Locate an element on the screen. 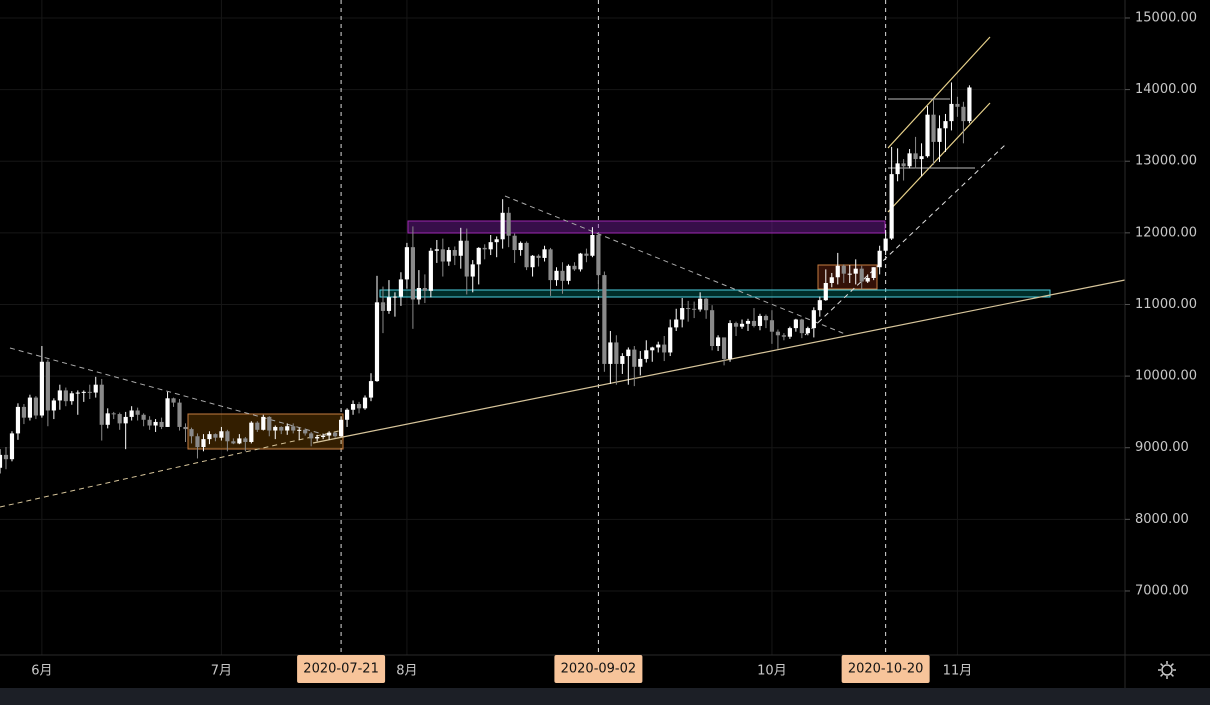 Image resolution: width=1210 pixels, height=705 pixels. x-tick-label: 10月 is located at coordinates (772, 671).